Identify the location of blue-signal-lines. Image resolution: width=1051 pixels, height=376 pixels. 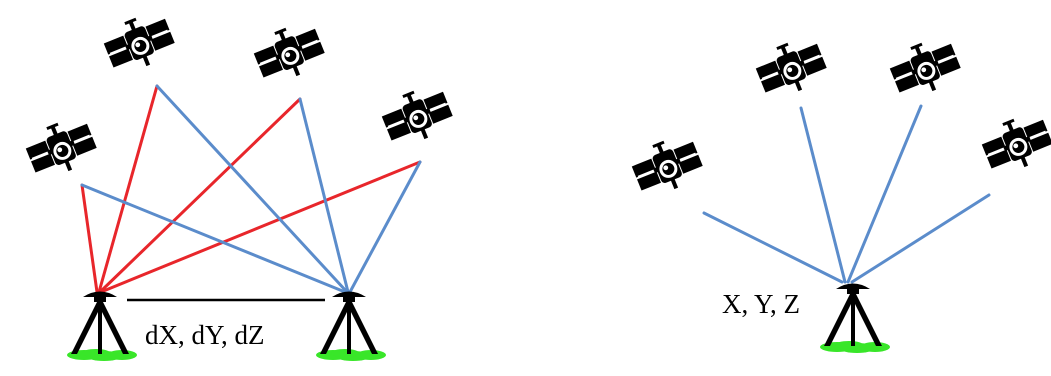
(846, 194).